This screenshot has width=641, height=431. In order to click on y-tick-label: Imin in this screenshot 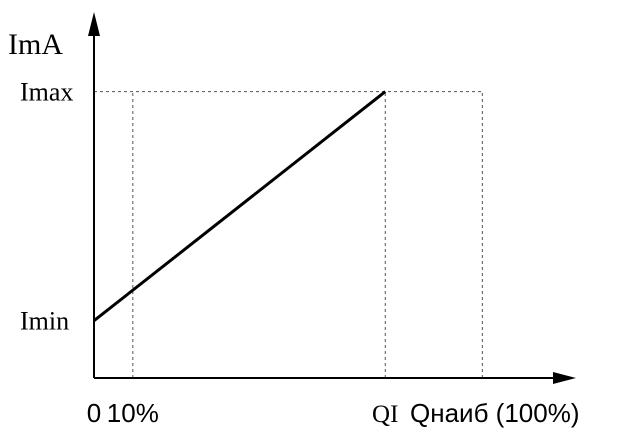, I will do `click(44, 321)`.